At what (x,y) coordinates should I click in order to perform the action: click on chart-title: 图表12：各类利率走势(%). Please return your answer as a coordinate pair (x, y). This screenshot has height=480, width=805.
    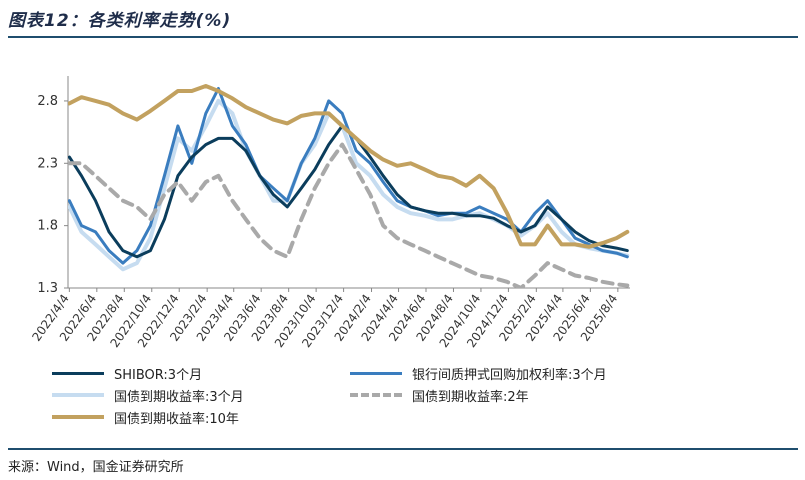
    Looking at the image, I should click on (120, 21).